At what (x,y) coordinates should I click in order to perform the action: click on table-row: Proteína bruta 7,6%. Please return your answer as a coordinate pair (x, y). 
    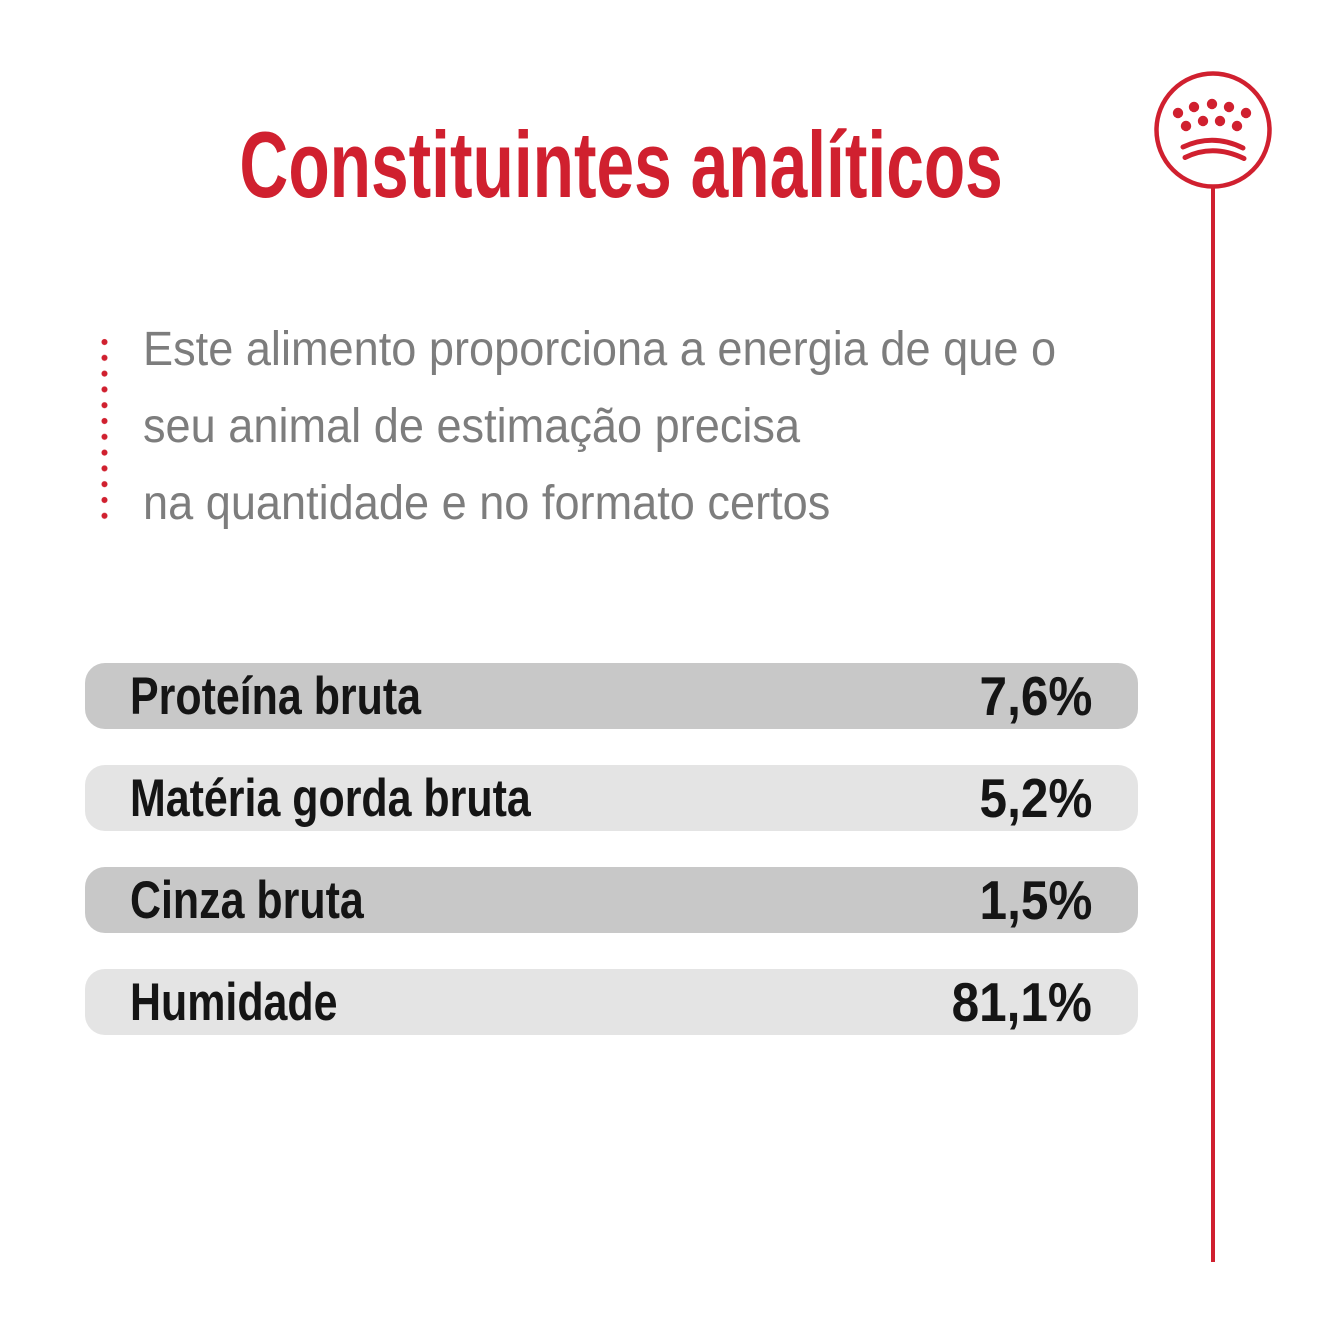
    Looking at the image, I should click on (611, 696).